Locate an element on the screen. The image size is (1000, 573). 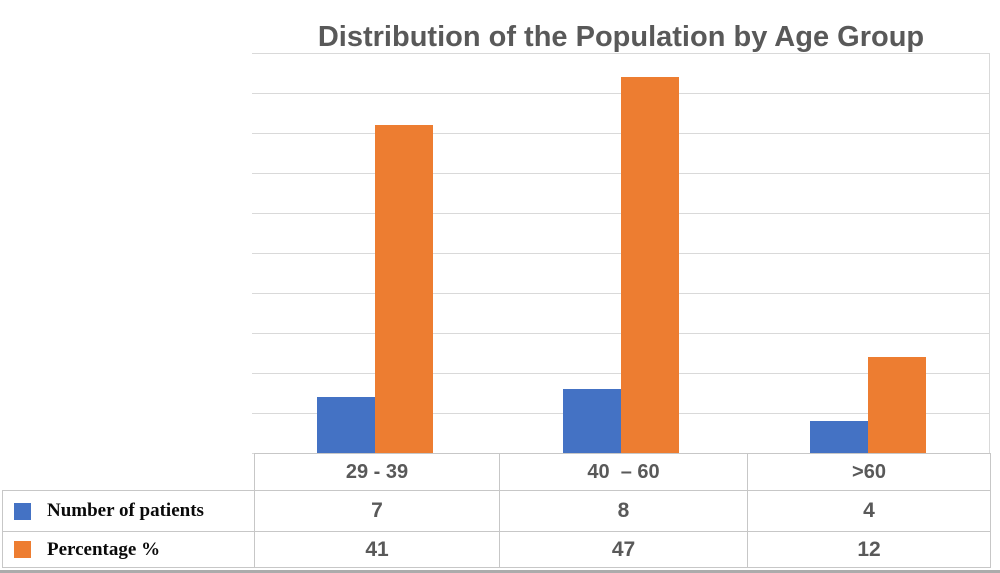
value-cell-number-of-patients-29-39: 7 is located at coordinates (377, 511).